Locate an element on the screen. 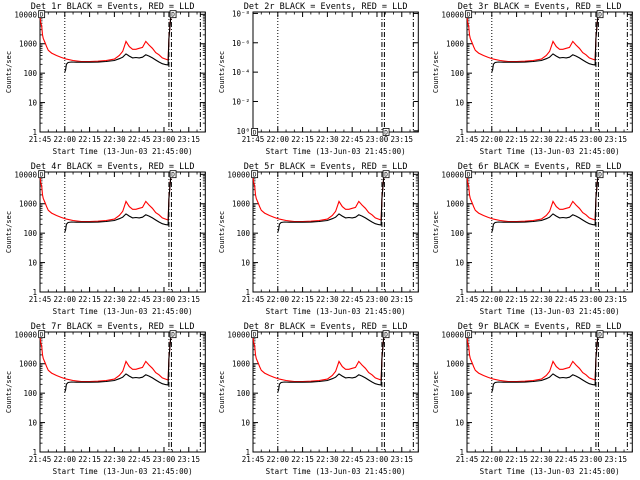 This screenshot has width=640, height=480. y-tick-label: 10 is located at coordinates (460, 263).